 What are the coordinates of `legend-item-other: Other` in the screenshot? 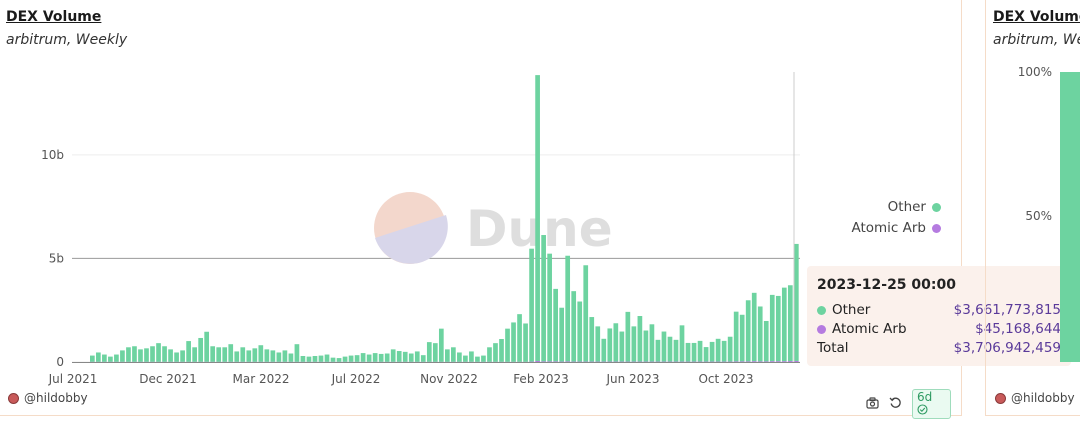 It's located at (914, 207).